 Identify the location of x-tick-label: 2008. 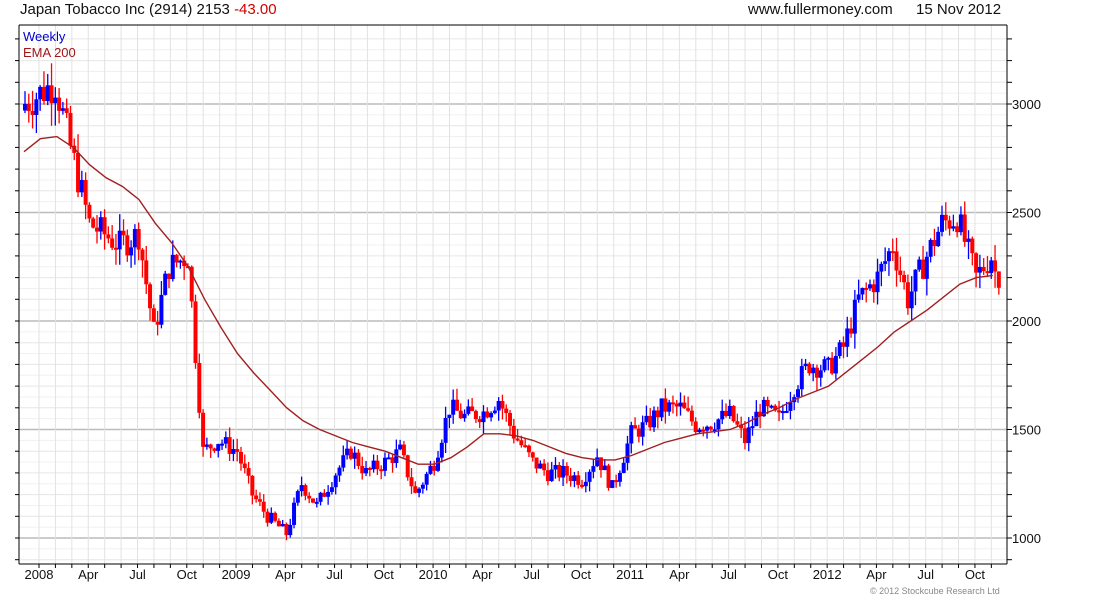
(39, 574).